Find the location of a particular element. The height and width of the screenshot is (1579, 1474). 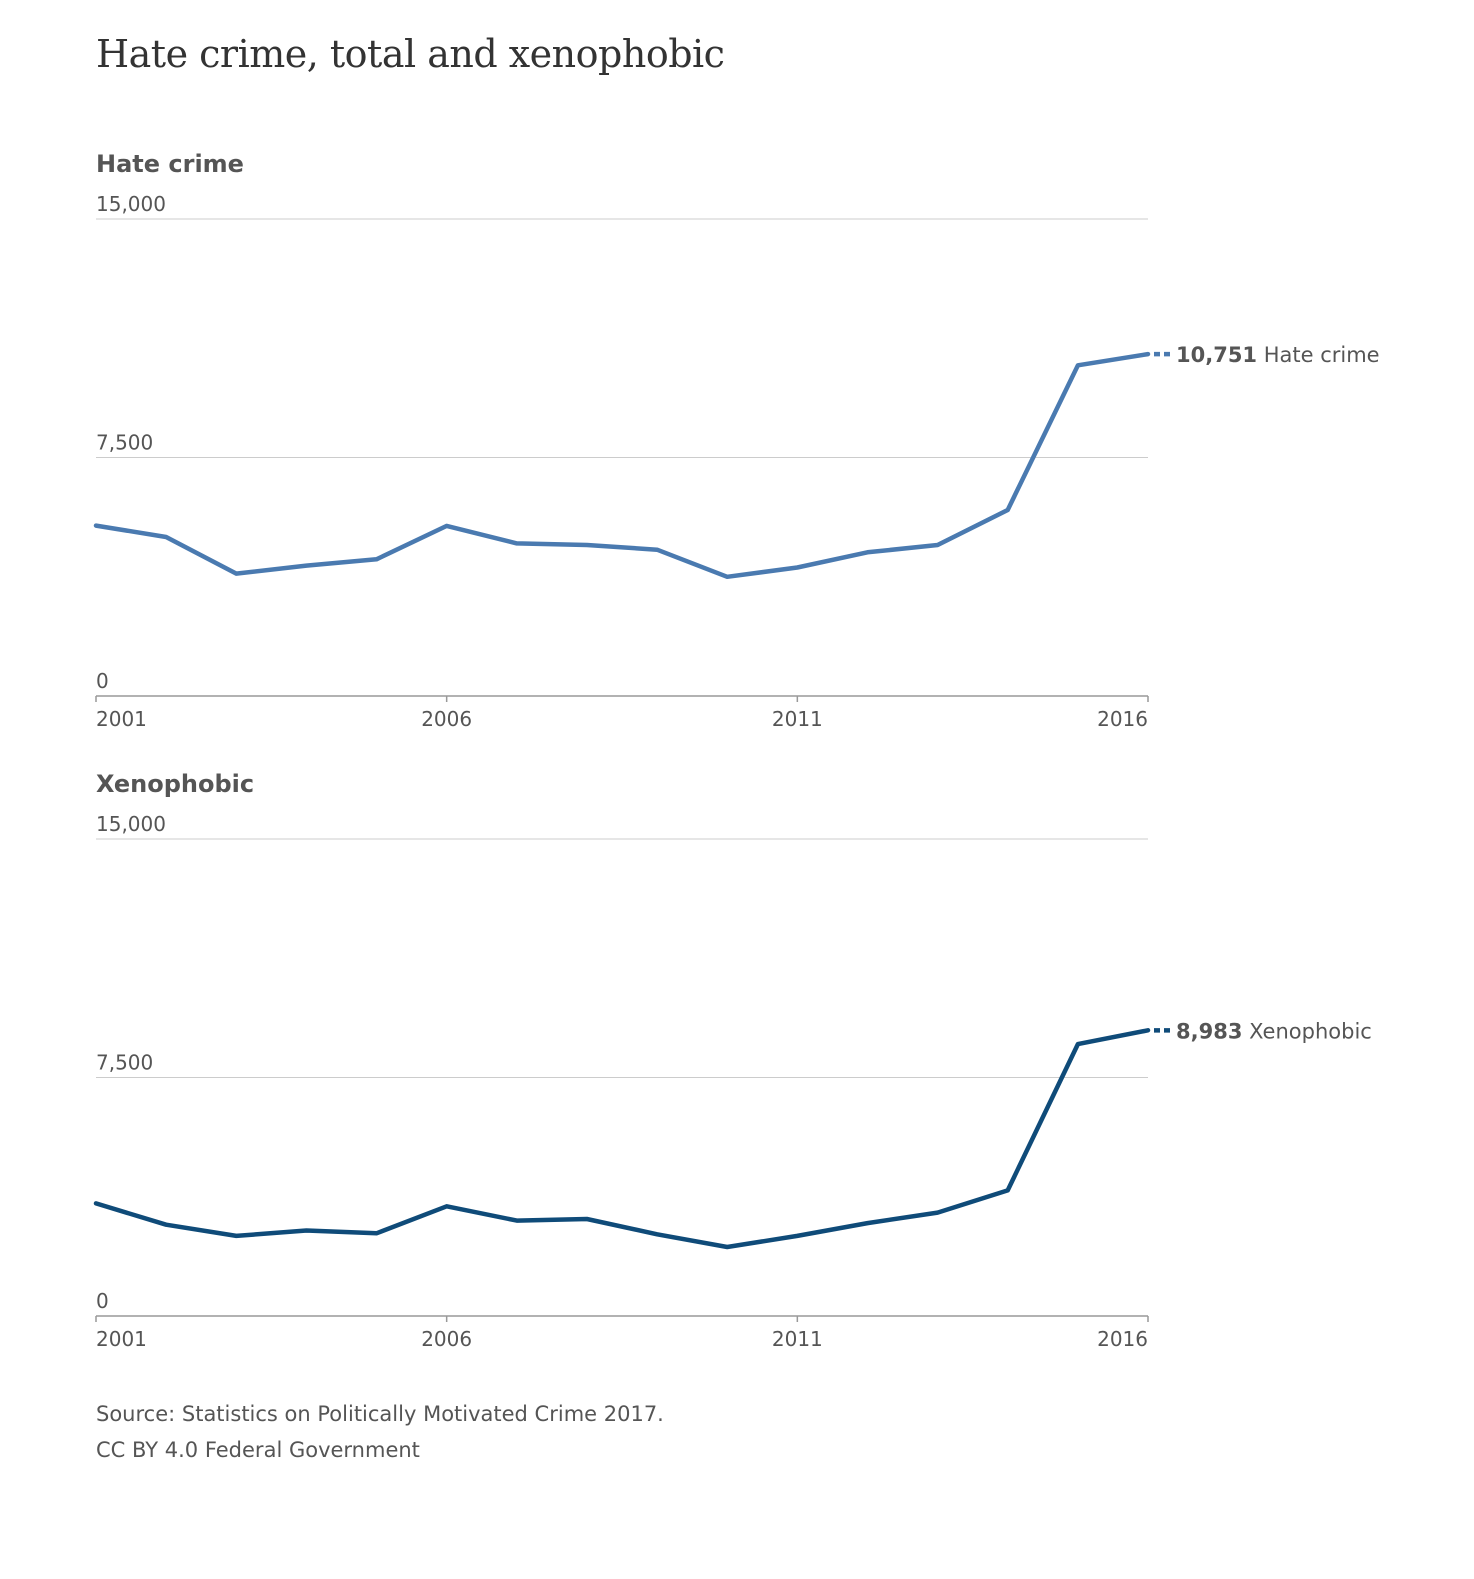

end-label: 8,983 Xenophobic is located at coordinates (1274, 1031).